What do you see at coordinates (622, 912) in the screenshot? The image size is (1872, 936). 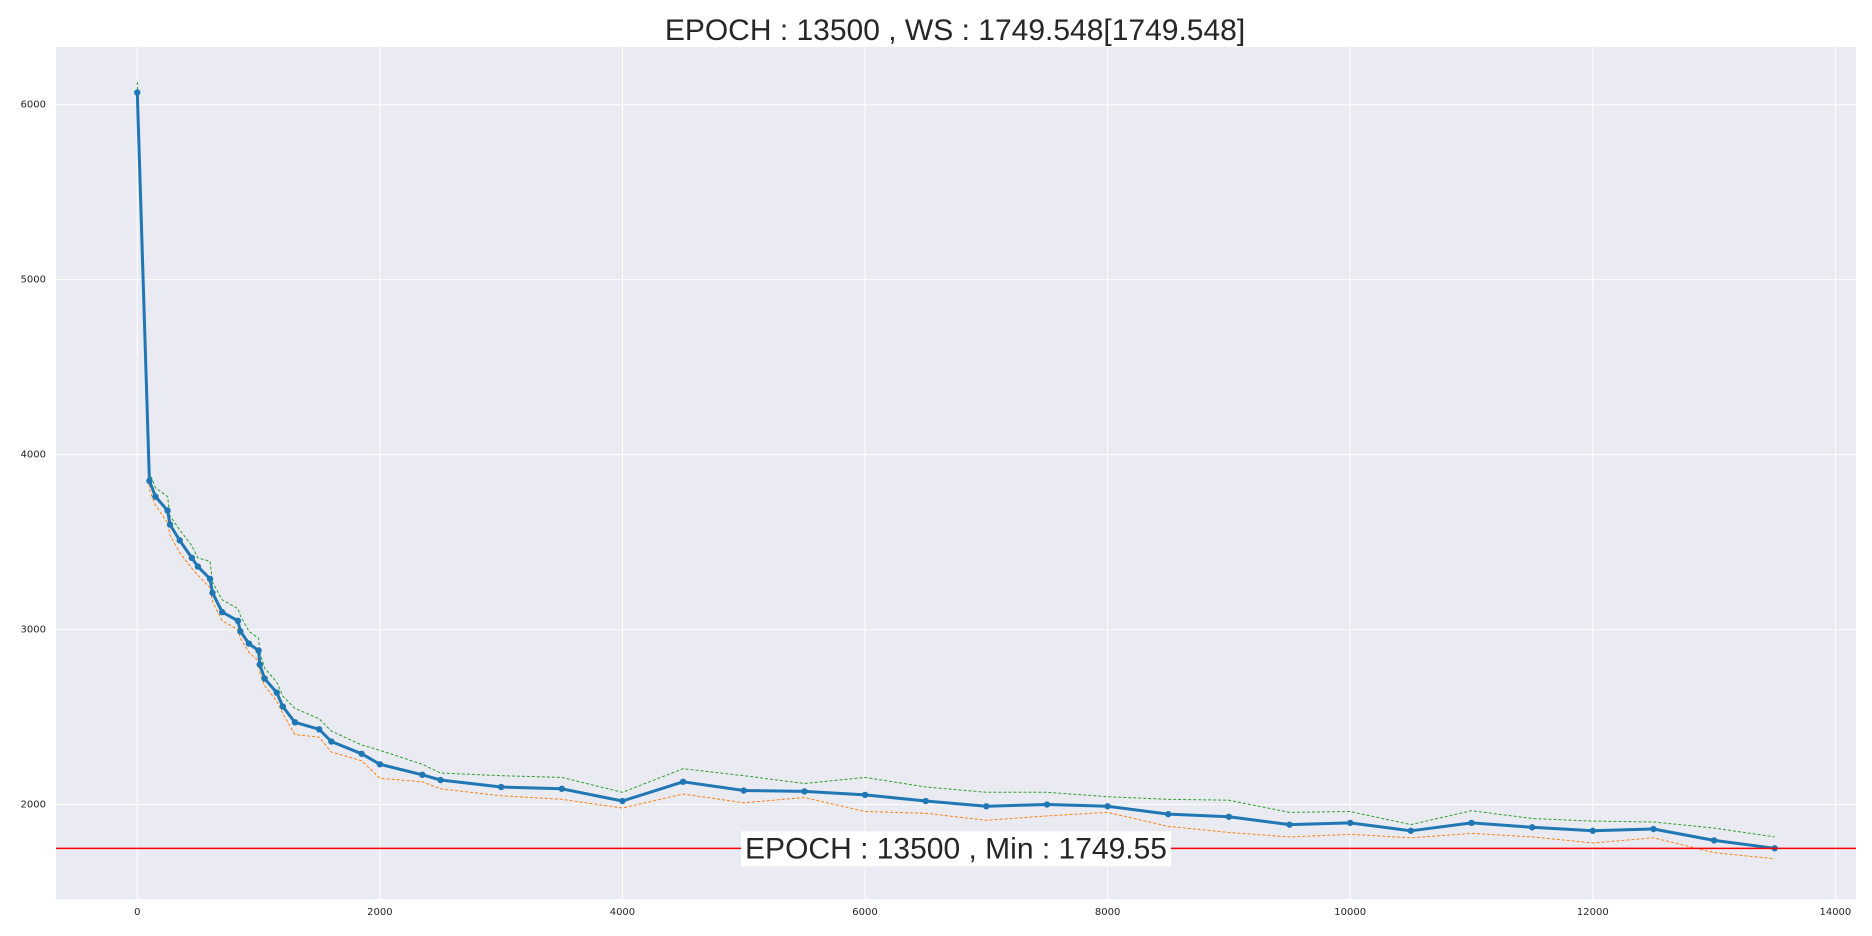 I see `x-tick-label: 4000` at bounding box center [622, 912].